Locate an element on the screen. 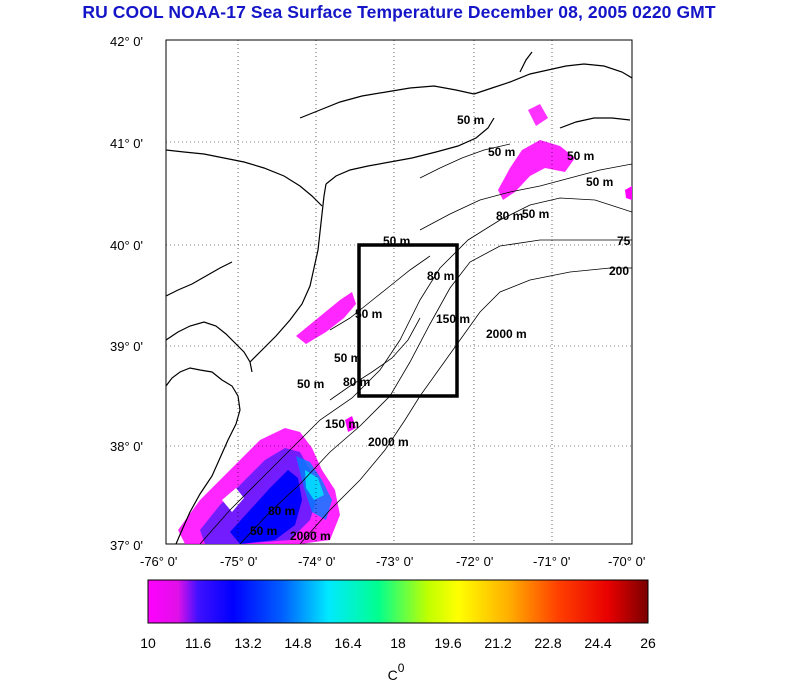 This screenshot has height=680, width=798. colorbar-tick-label: 24.4 is located at coordinates (597, 643).